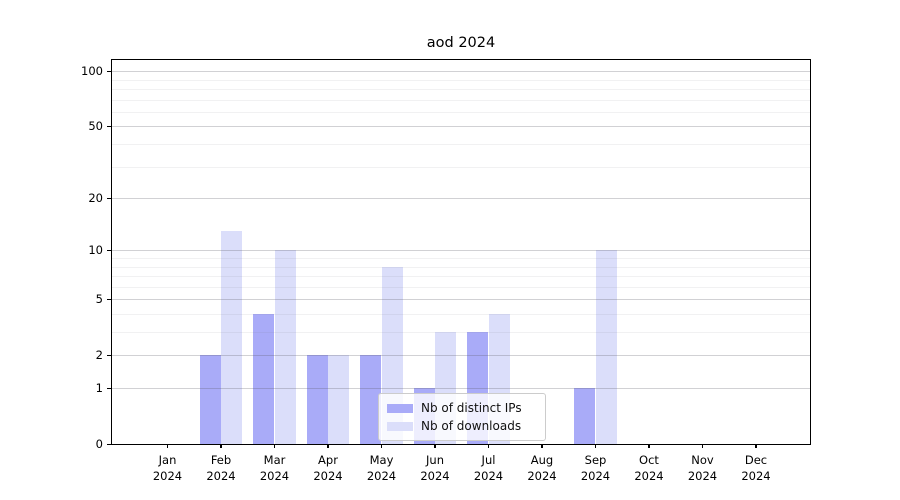  I want to click on legend-row: Nb of downloads, so click(462, 426).